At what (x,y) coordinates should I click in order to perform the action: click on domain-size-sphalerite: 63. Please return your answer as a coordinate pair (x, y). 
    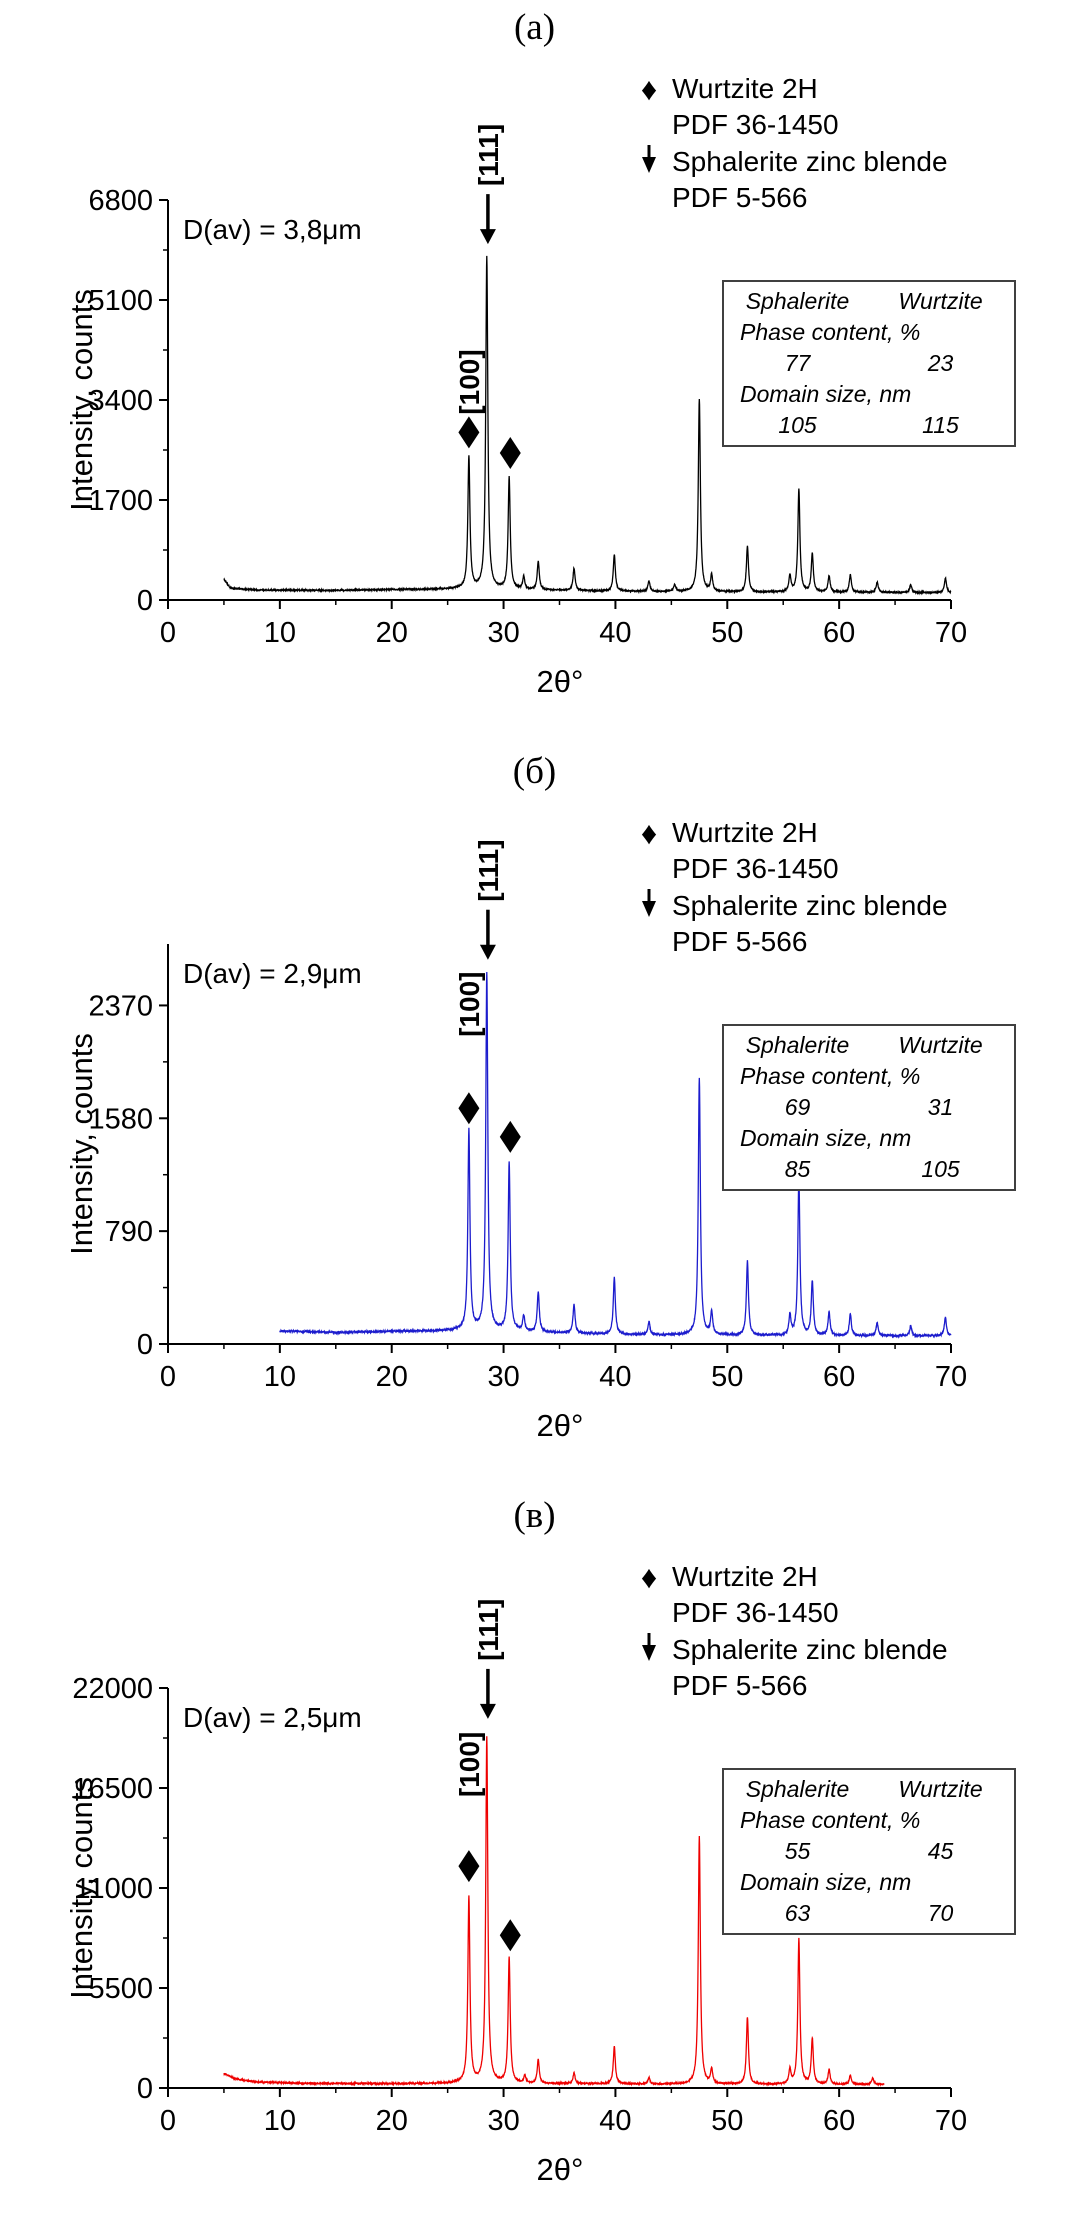
    Looking at the image, I should click on (797, 1913).